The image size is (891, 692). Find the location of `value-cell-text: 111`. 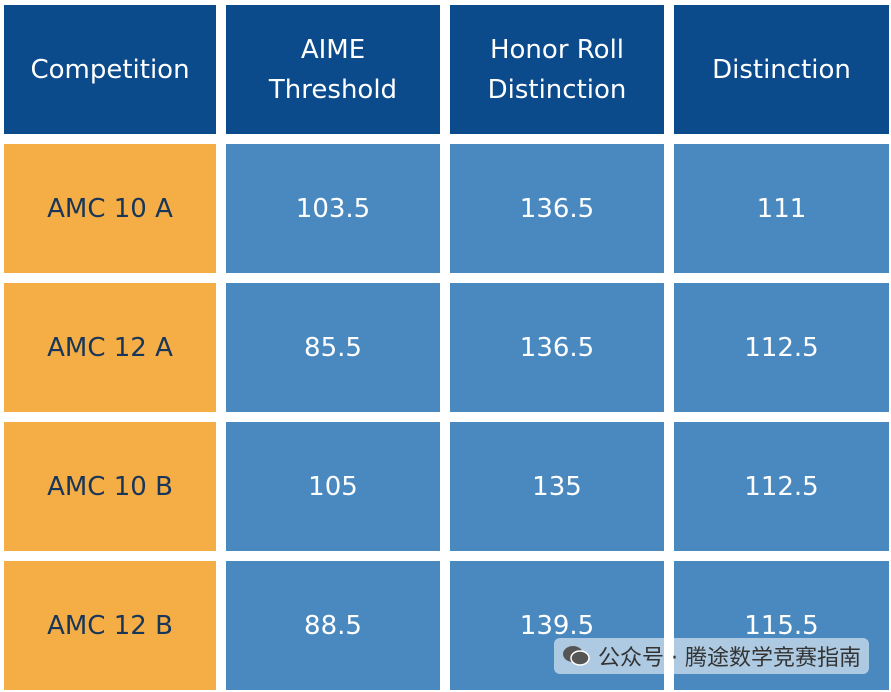

value-cell-text: 111 is located at coordinates (781, 208).